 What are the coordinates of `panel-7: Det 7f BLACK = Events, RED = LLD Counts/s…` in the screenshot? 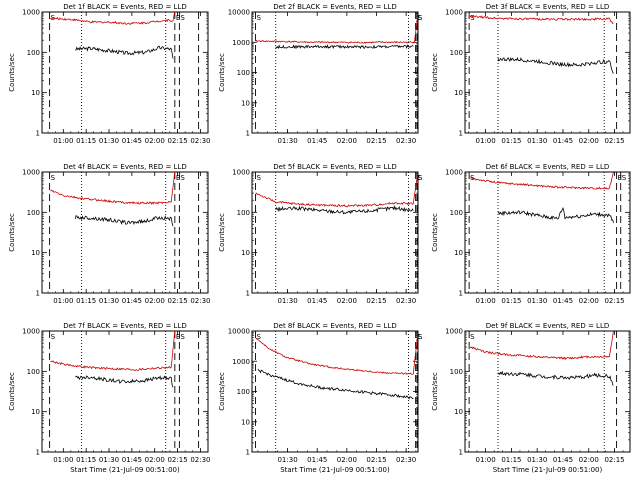 It's located at (109, 398).